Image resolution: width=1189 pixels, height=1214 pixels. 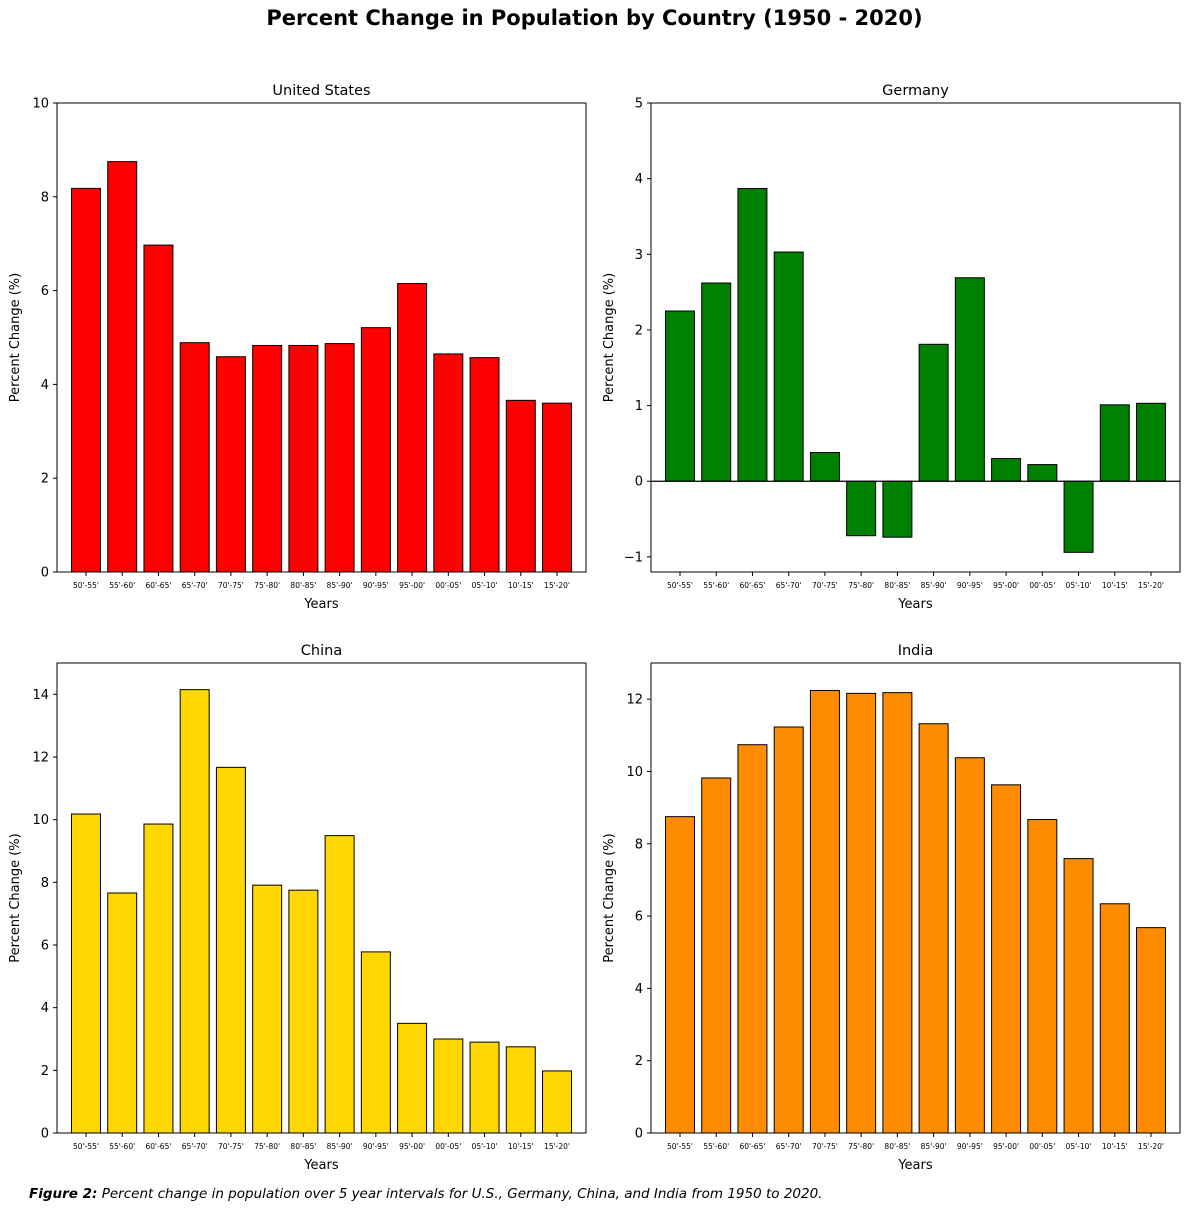 I want to click on y-tick-label: 14, so click(x=40, y=695).